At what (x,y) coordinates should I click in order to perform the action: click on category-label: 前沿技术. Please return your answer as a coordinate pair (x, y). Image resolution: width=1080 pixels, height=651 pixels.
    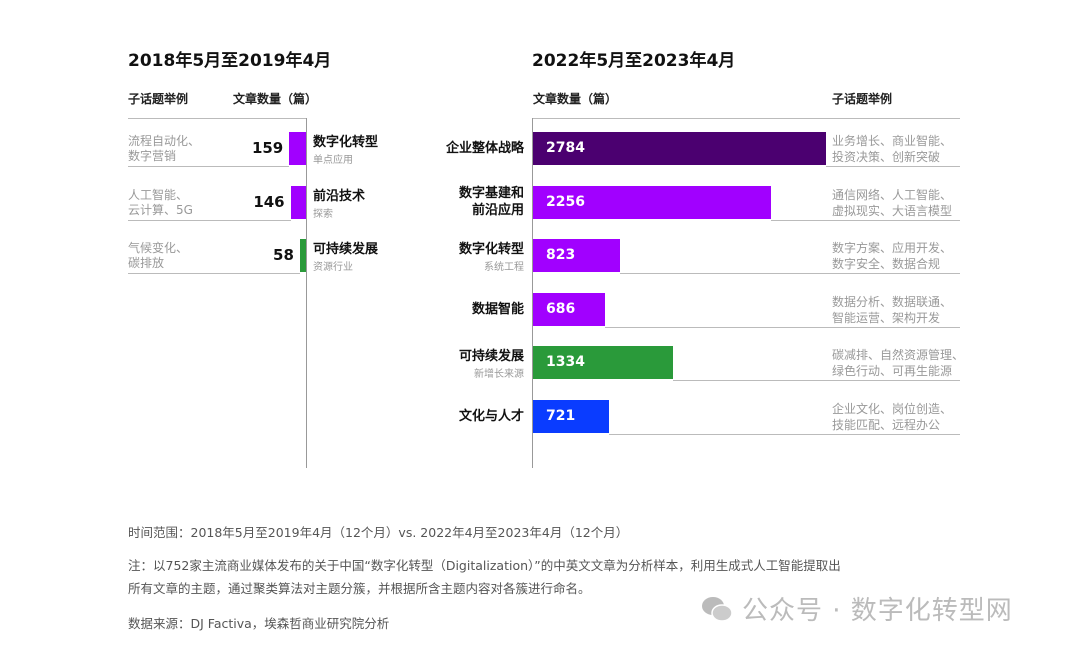
    Looking at the image, I should click on (339, 196).